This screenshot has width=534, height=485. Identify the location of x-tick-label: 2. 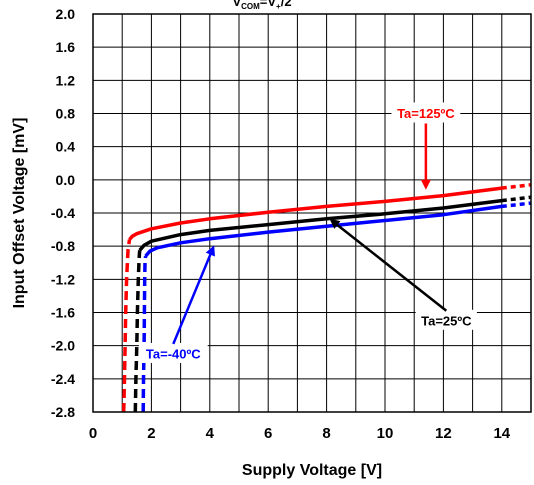
(151, 433).